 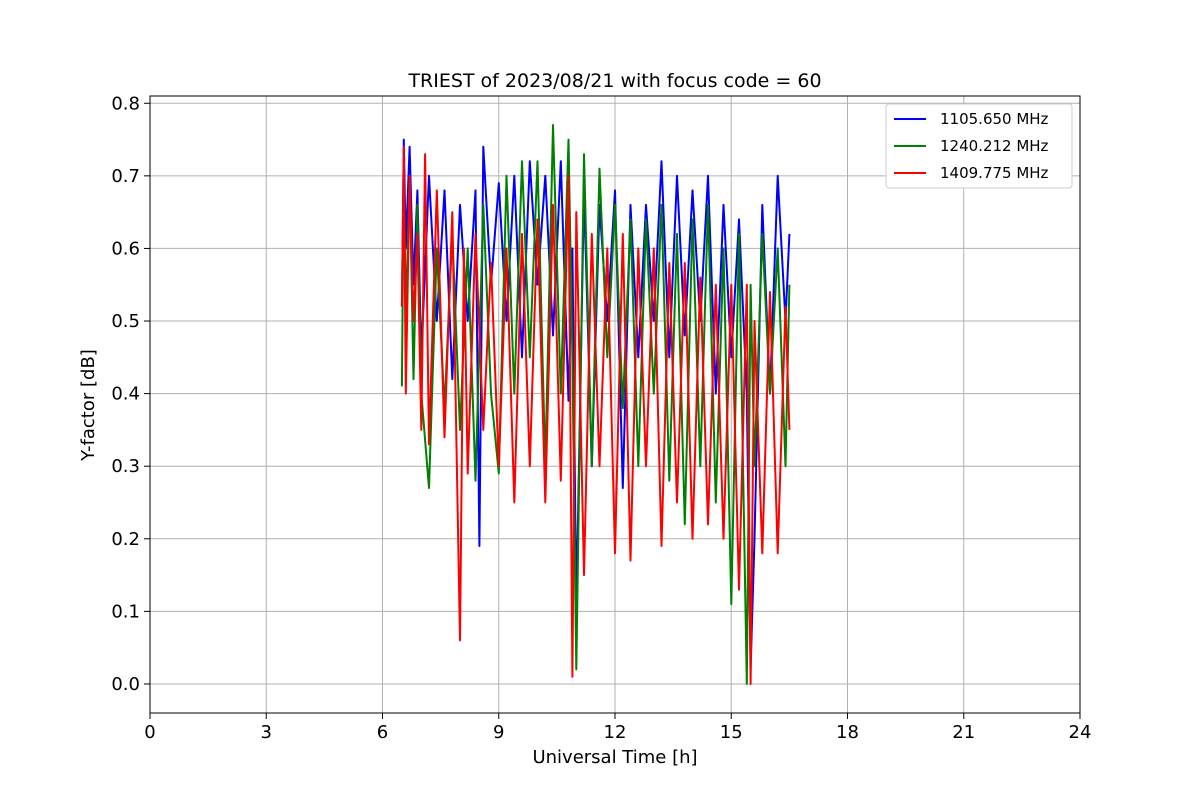 What do you see at coordinates (266, 732) in the screenshot?
I see `x-tick-label: 3` at bounding box center [266, 732].